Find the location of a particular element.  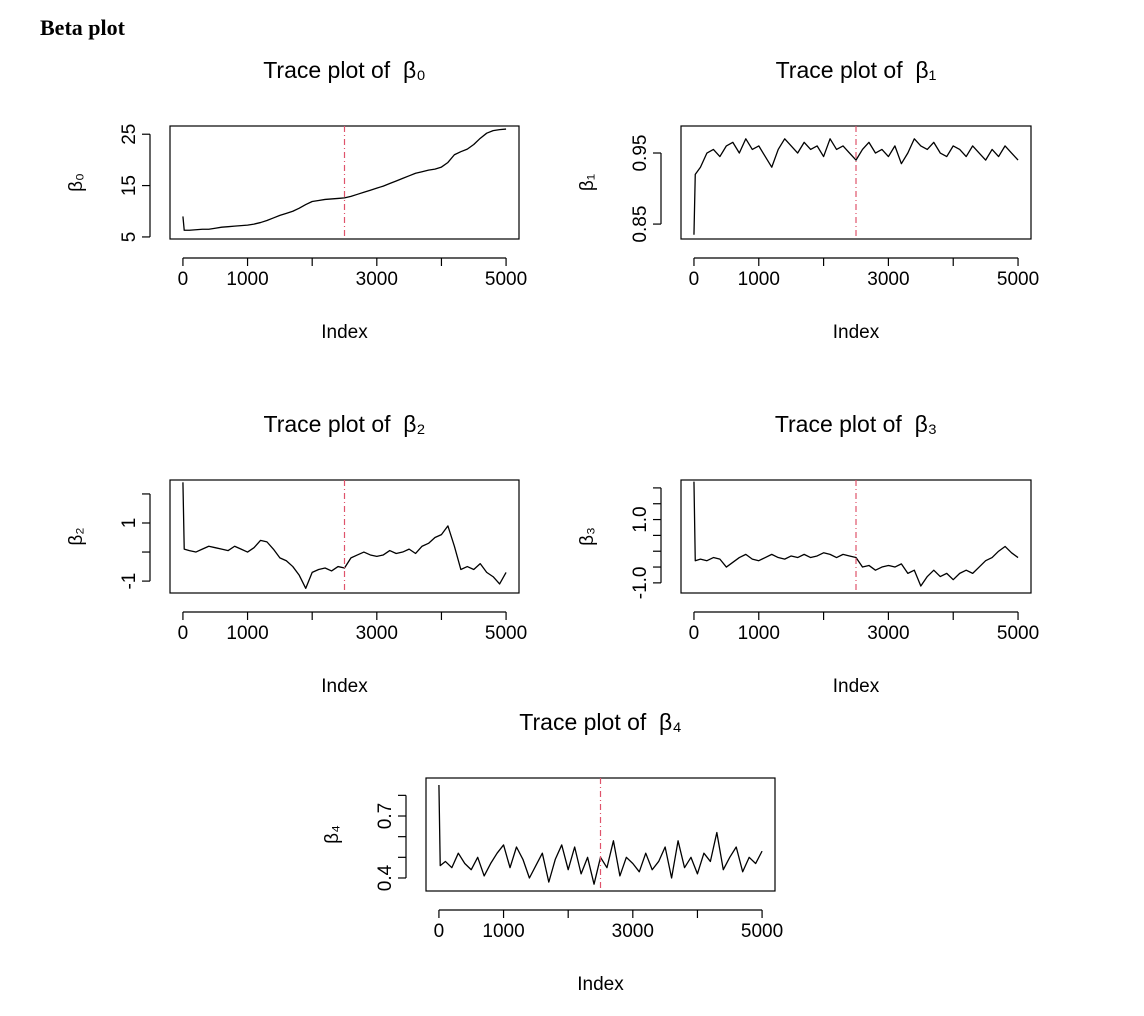

y-axis-label: β₃ is located at coordinates (587, 536).